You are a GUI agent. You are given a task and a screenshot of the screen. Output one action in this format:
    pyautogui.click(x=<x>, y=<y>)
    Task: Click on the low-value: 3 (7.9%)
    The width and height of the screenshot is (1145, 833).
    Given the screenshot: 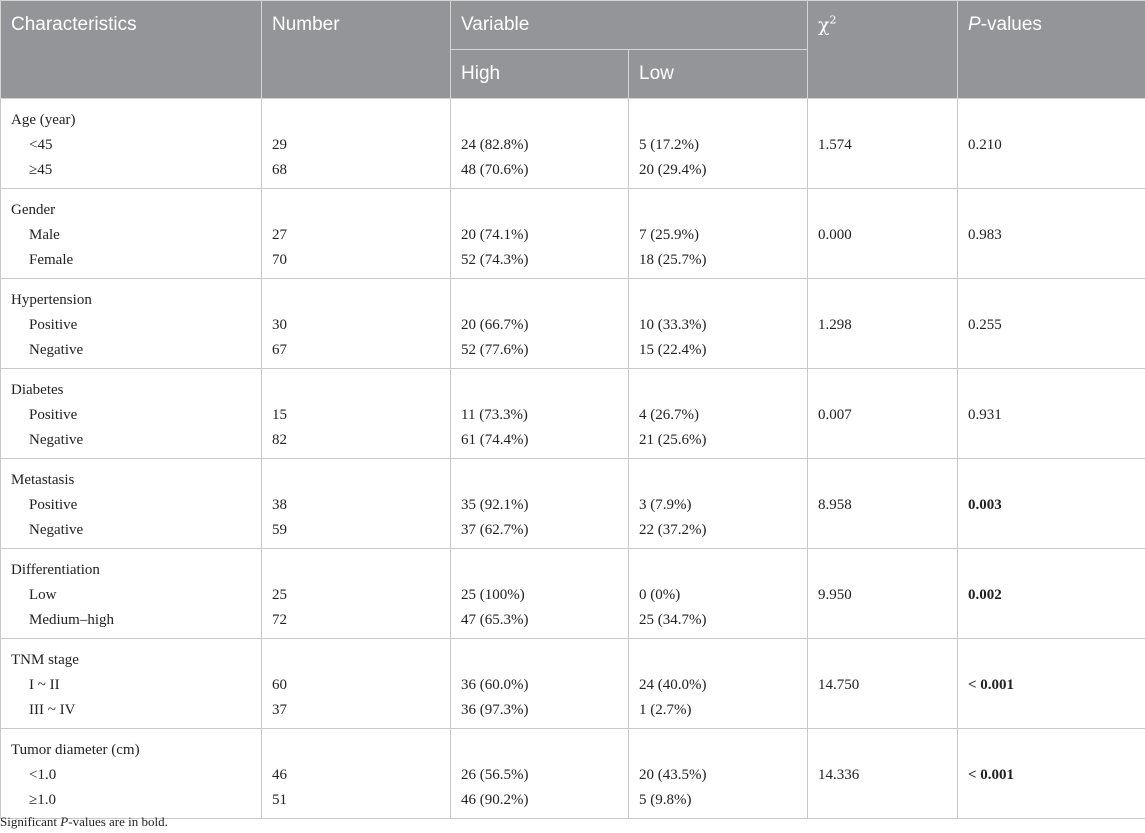 What is the action you would take?
    pyautogui.click(x=665, y=505)
    